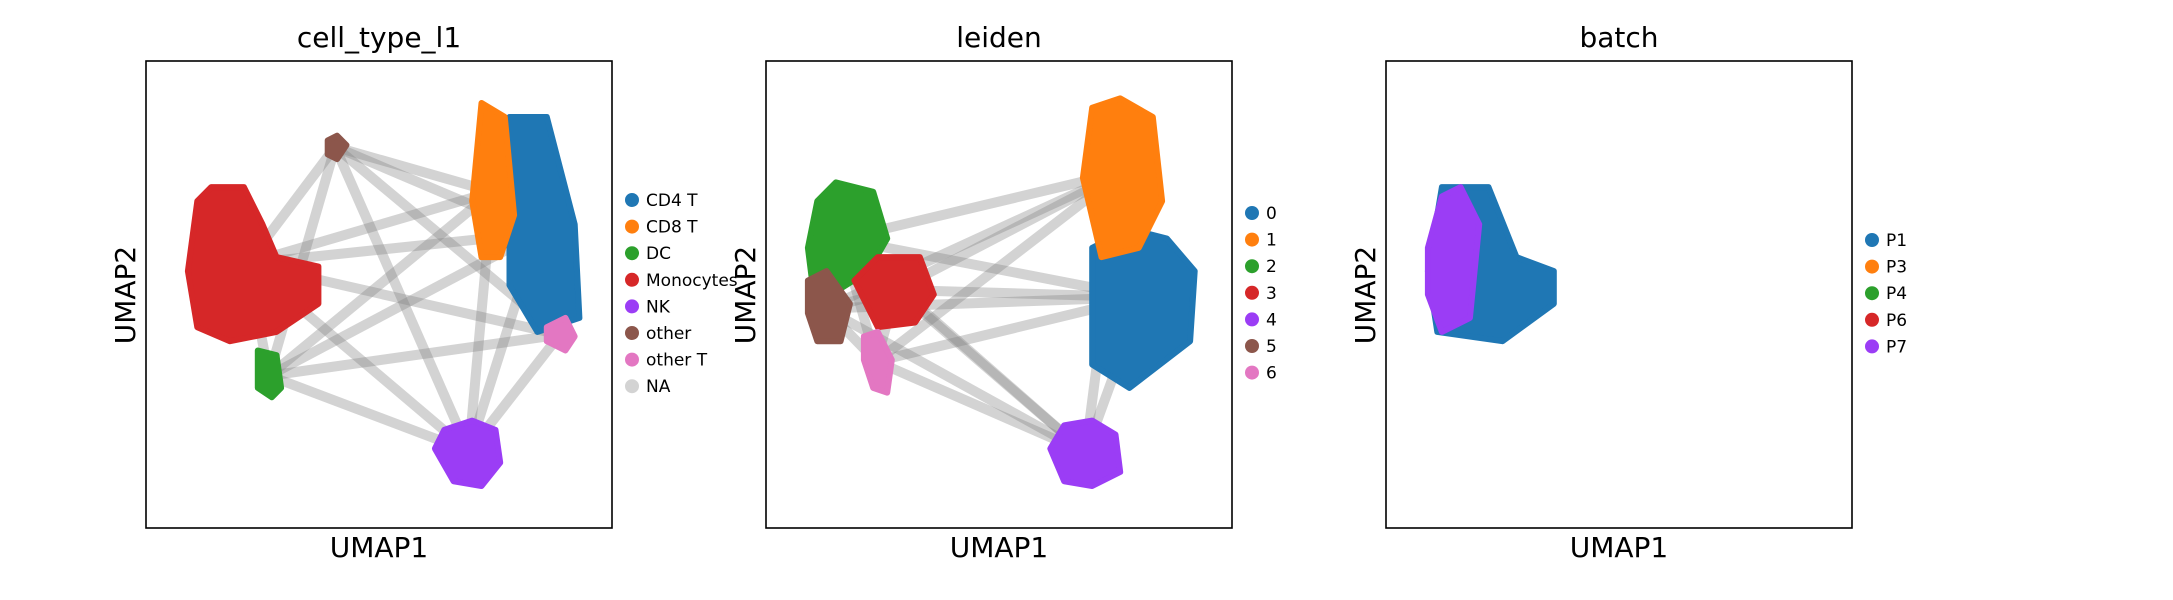 This screenshot has height=600, width=2173. Describe the element at coordinates (1271, 214) in the screenshot. I see `legend-label: 0` at that location.